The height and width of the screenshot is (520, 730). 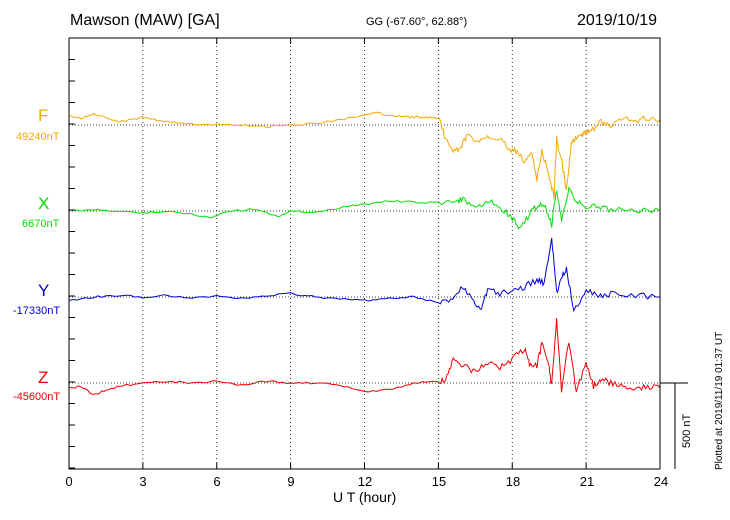 I want to click on x-tick-label: 9, so click(x=291, y=481).